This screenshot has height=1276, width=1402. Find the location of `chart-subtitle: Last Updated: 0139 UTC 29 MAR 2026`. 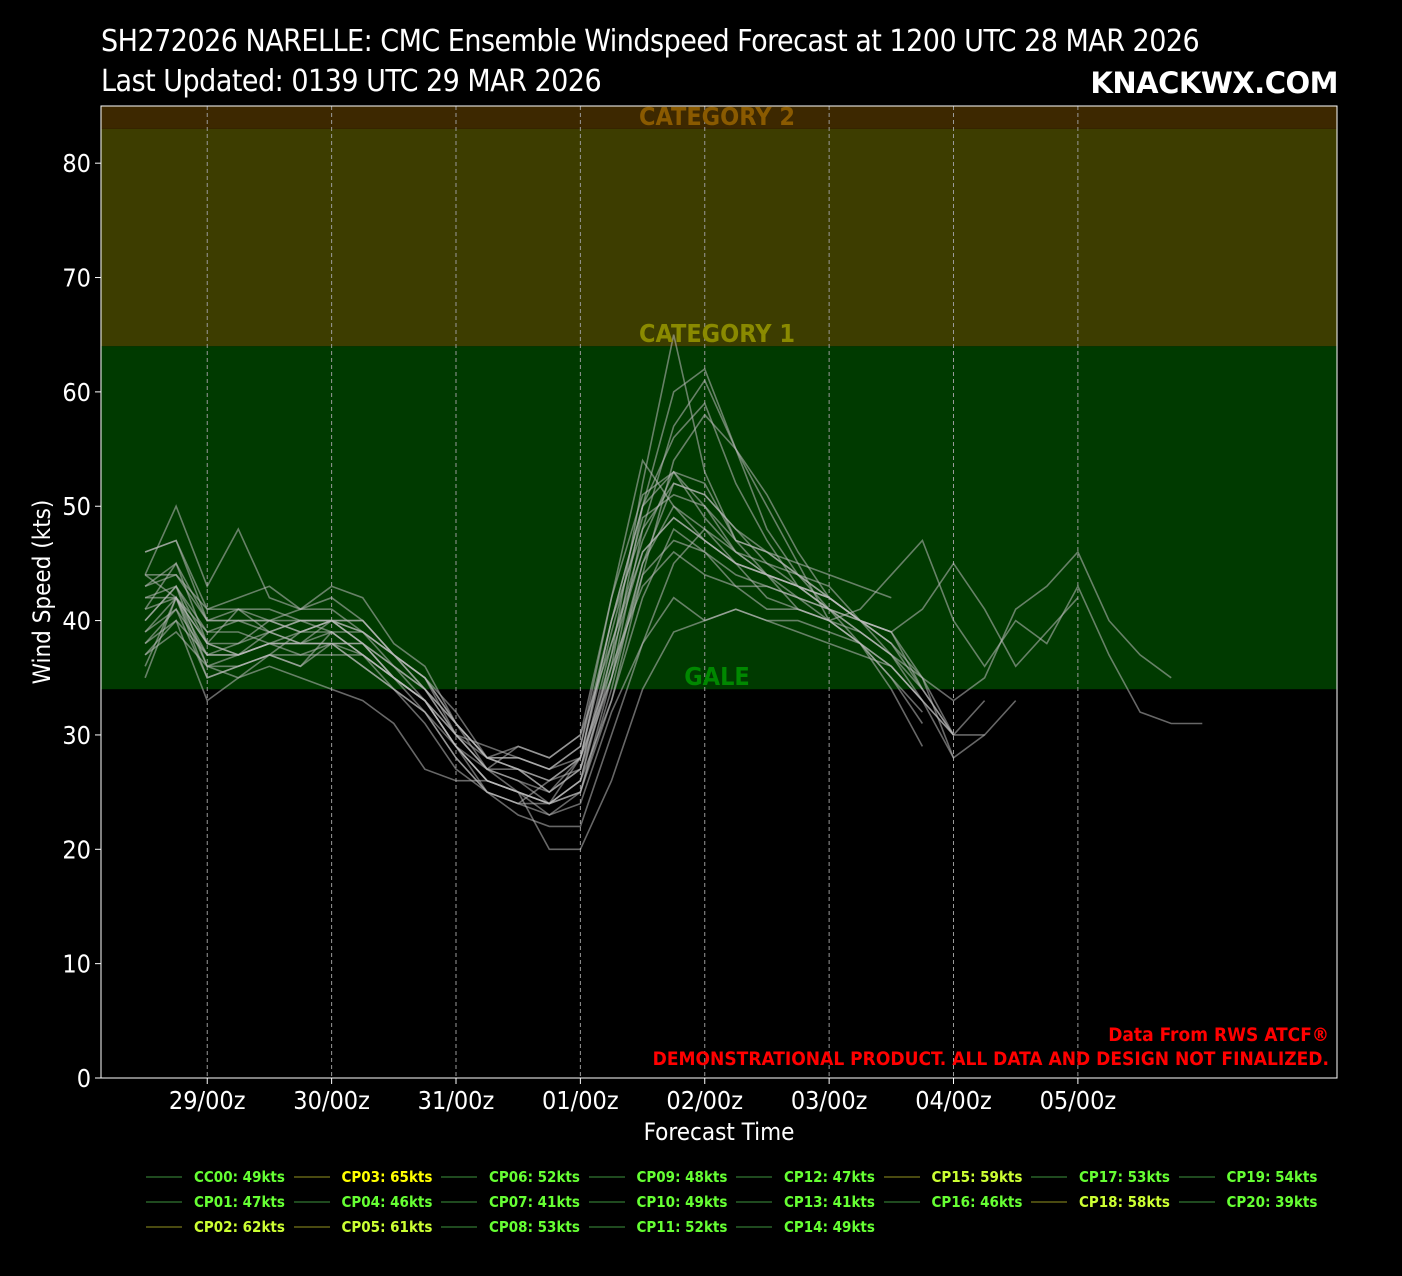

chart-subtitle: Last Updated: 0139 UTC 29 MAR 2026 is located at coordinates (351, 81).